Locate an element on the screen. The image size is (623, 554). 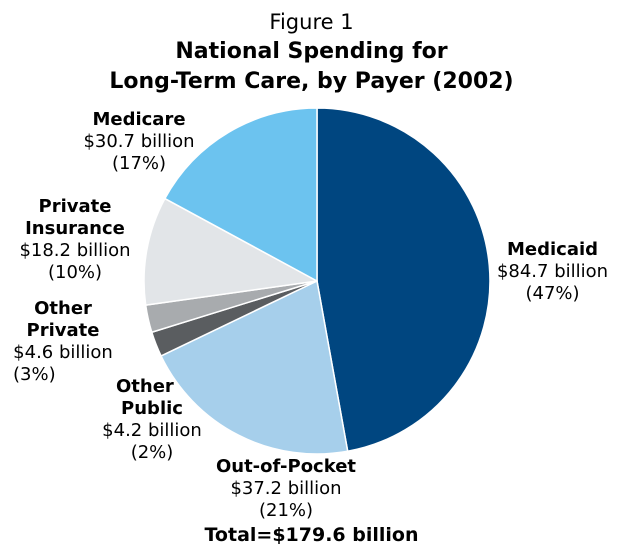
slice-label-private-insurance: Private Insurance $18.2 billion (10%) is located at coordinates (75, 240).